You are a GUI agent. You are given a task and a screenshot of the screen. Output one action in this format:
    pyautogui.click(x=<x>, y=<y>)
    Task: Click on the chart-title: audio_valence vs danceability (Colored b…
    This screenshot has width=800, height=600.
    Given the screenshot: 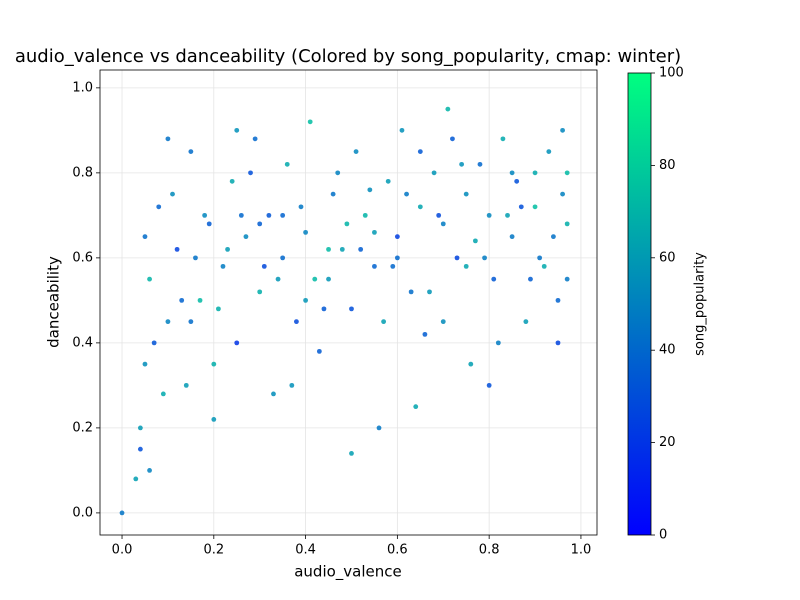 What is the action you would take?
    pyautogui.click(x=348, y=56)
    